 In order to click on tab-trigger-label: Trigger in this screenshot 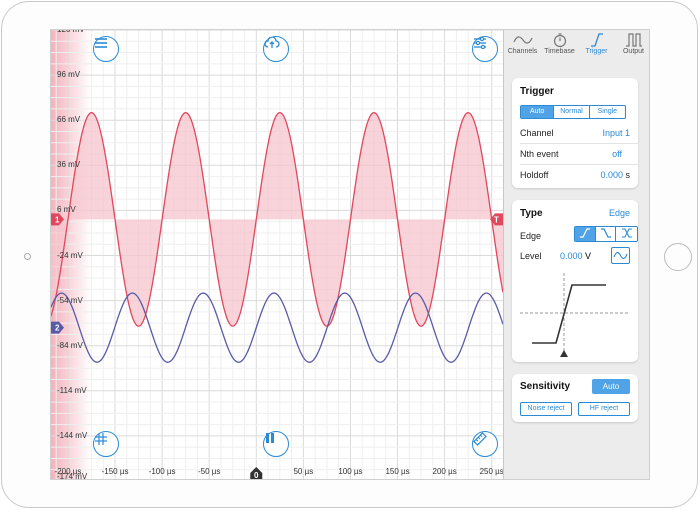, I will do `click(596, 51)`.